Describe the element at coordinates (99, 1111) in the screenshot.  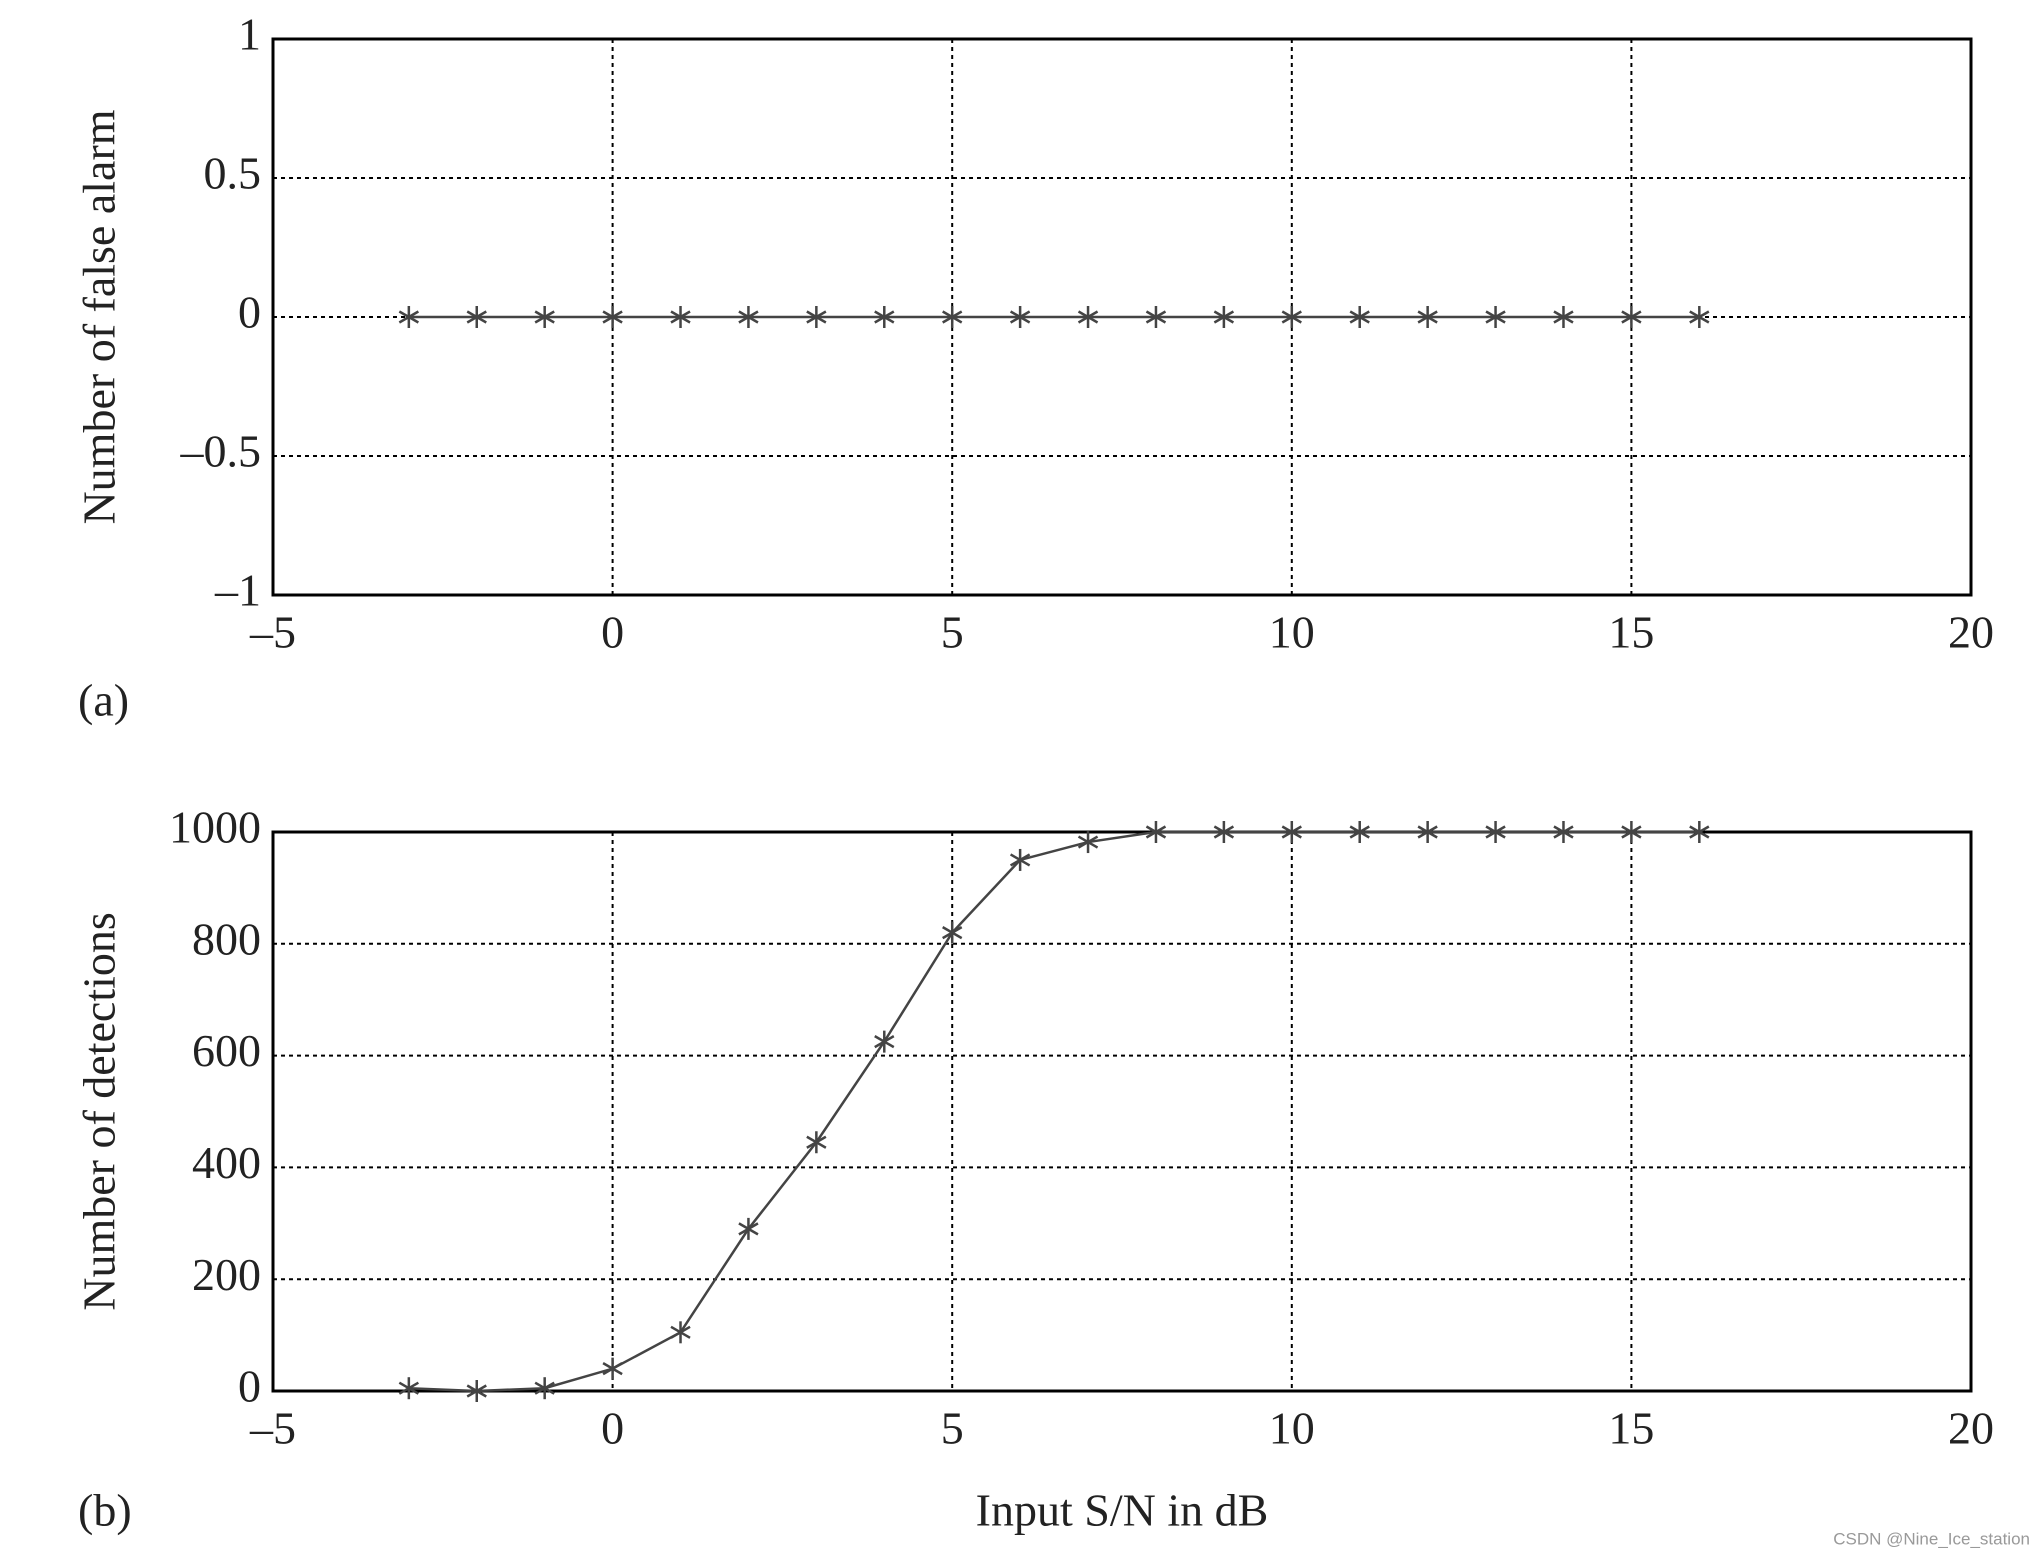
I see `y-axis-title: Number of detections` at that location.